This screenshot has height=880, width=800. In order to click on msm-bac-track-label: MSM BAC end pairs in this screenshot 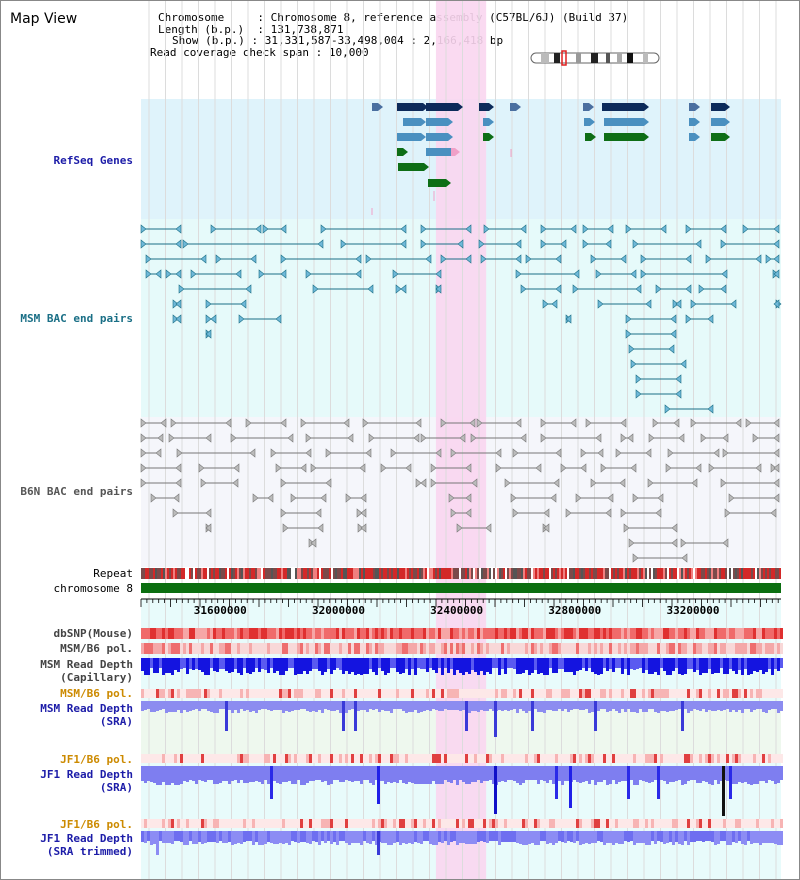, I will do `click(76, 318)`.